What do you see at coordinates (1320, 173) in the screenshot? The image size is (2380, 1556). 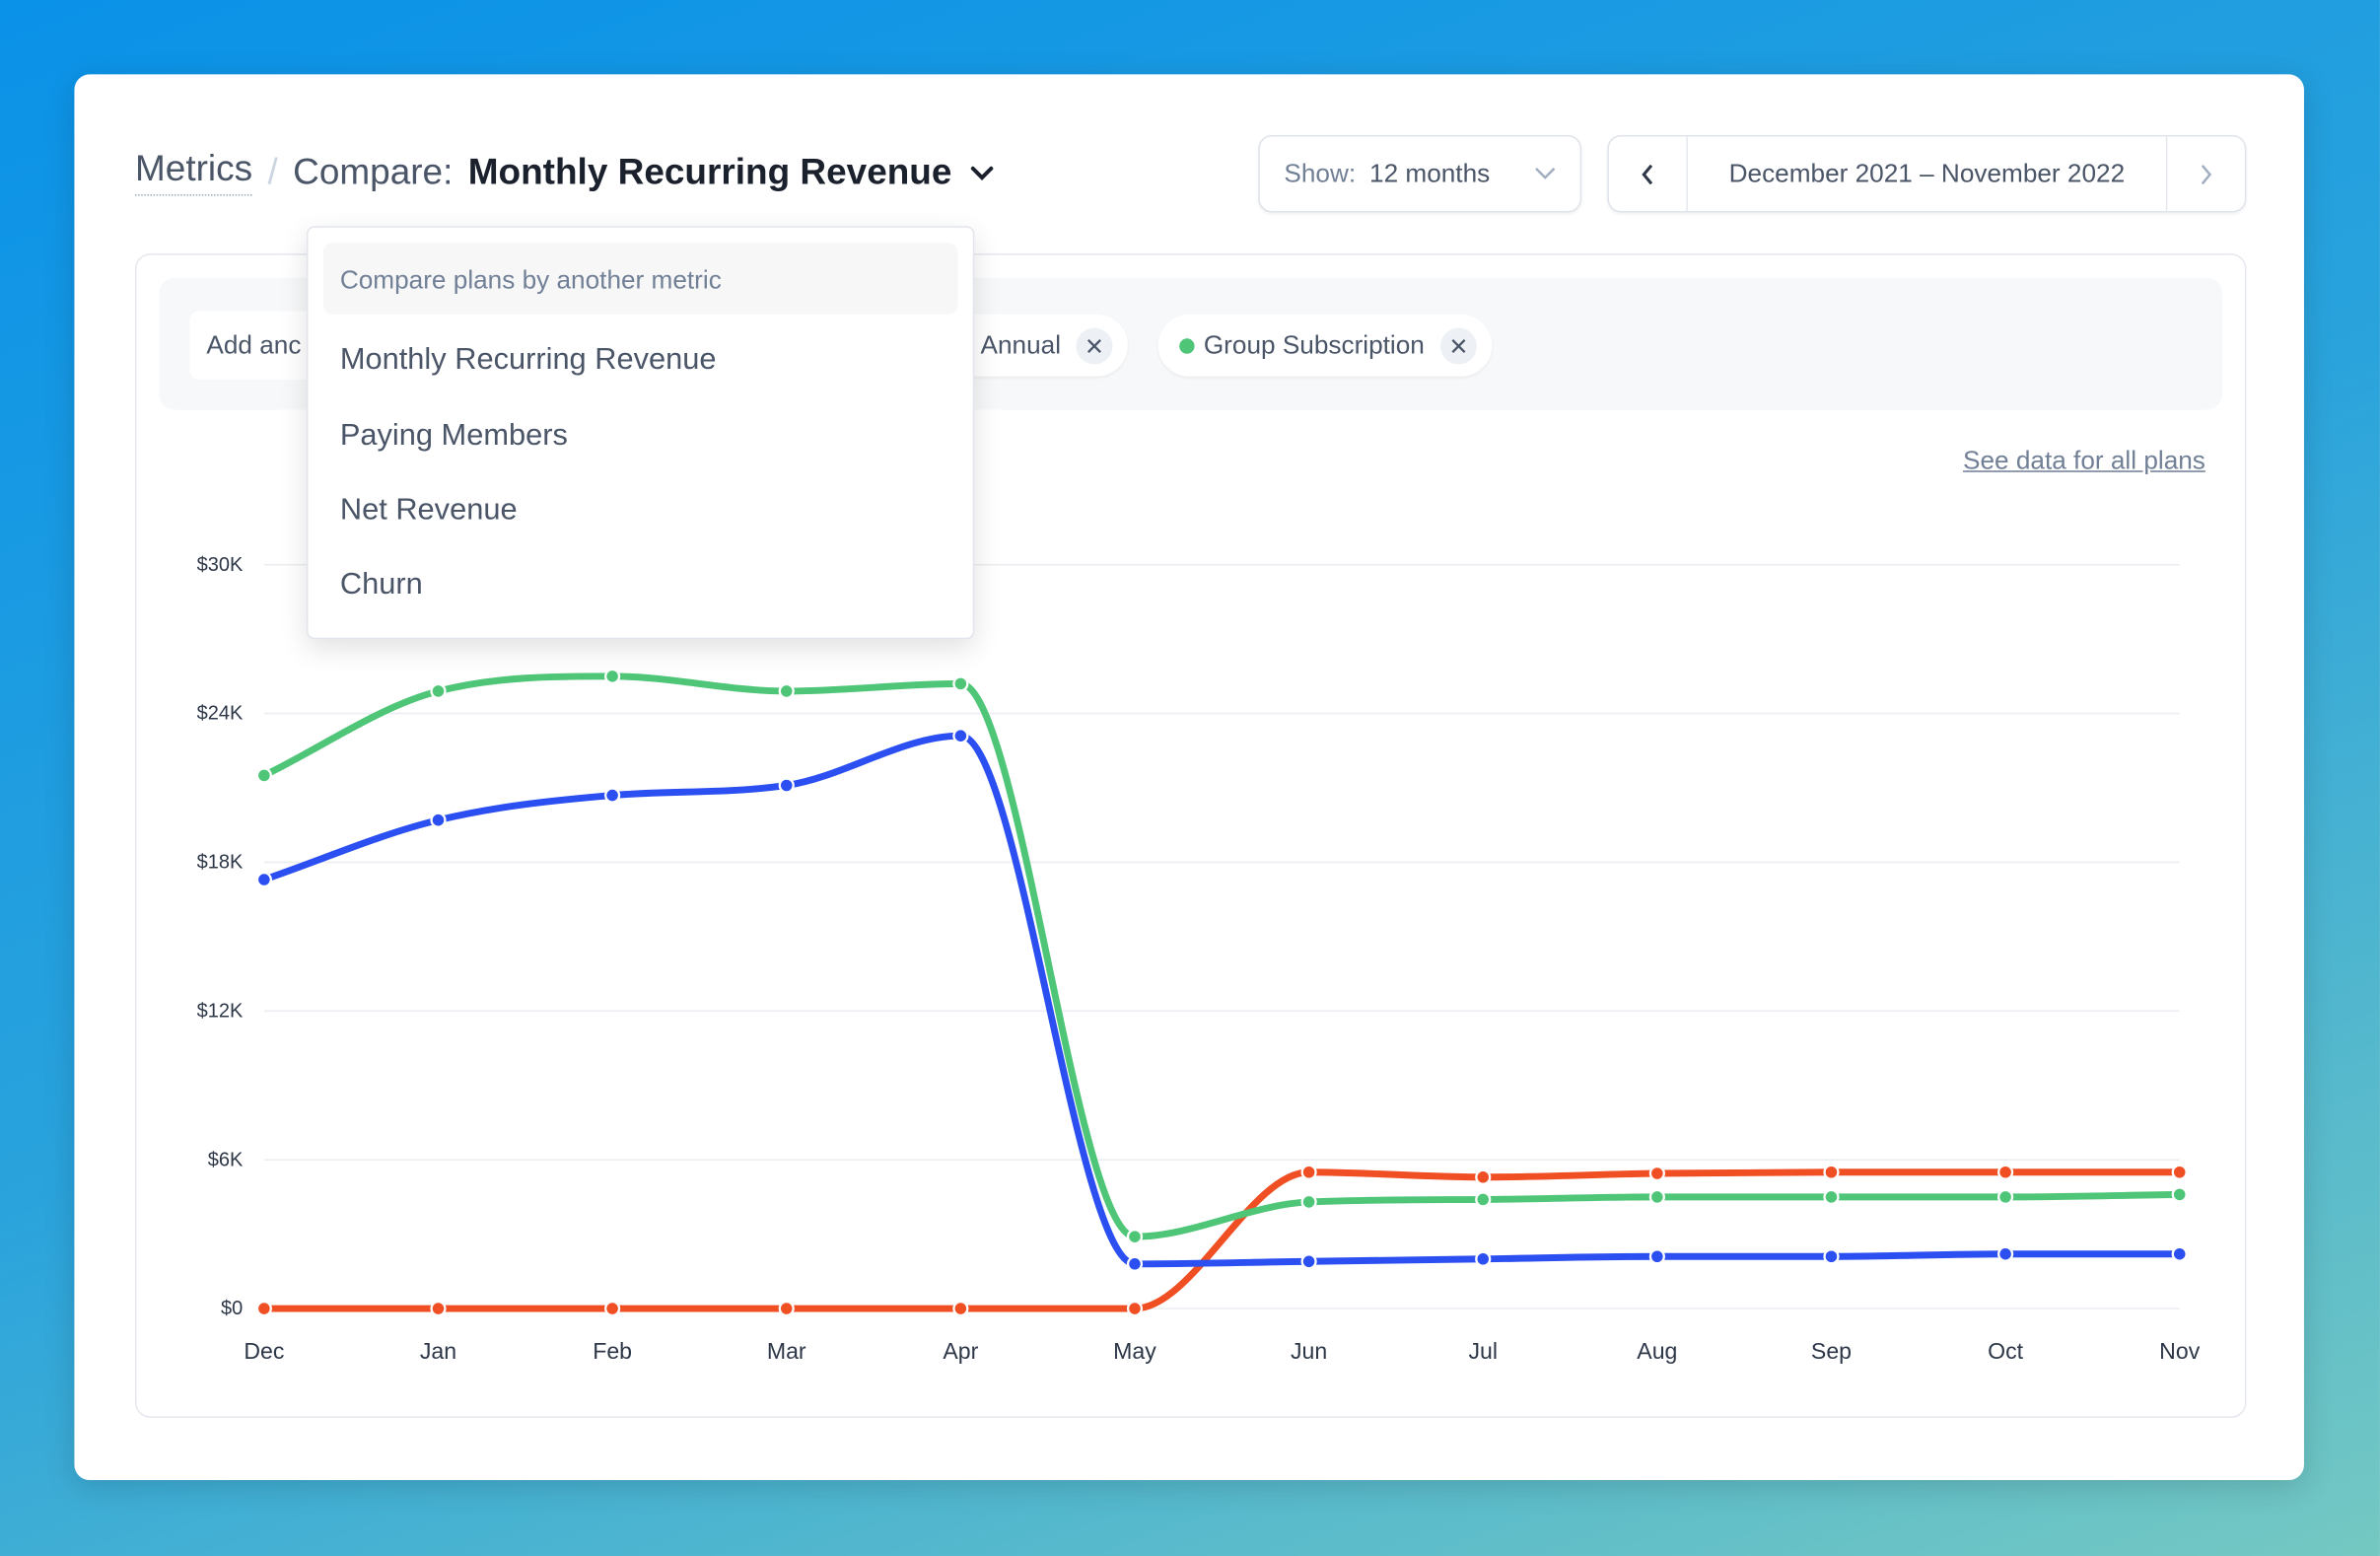 I see `show-label: Show:` at bounding box center [1320, 173].